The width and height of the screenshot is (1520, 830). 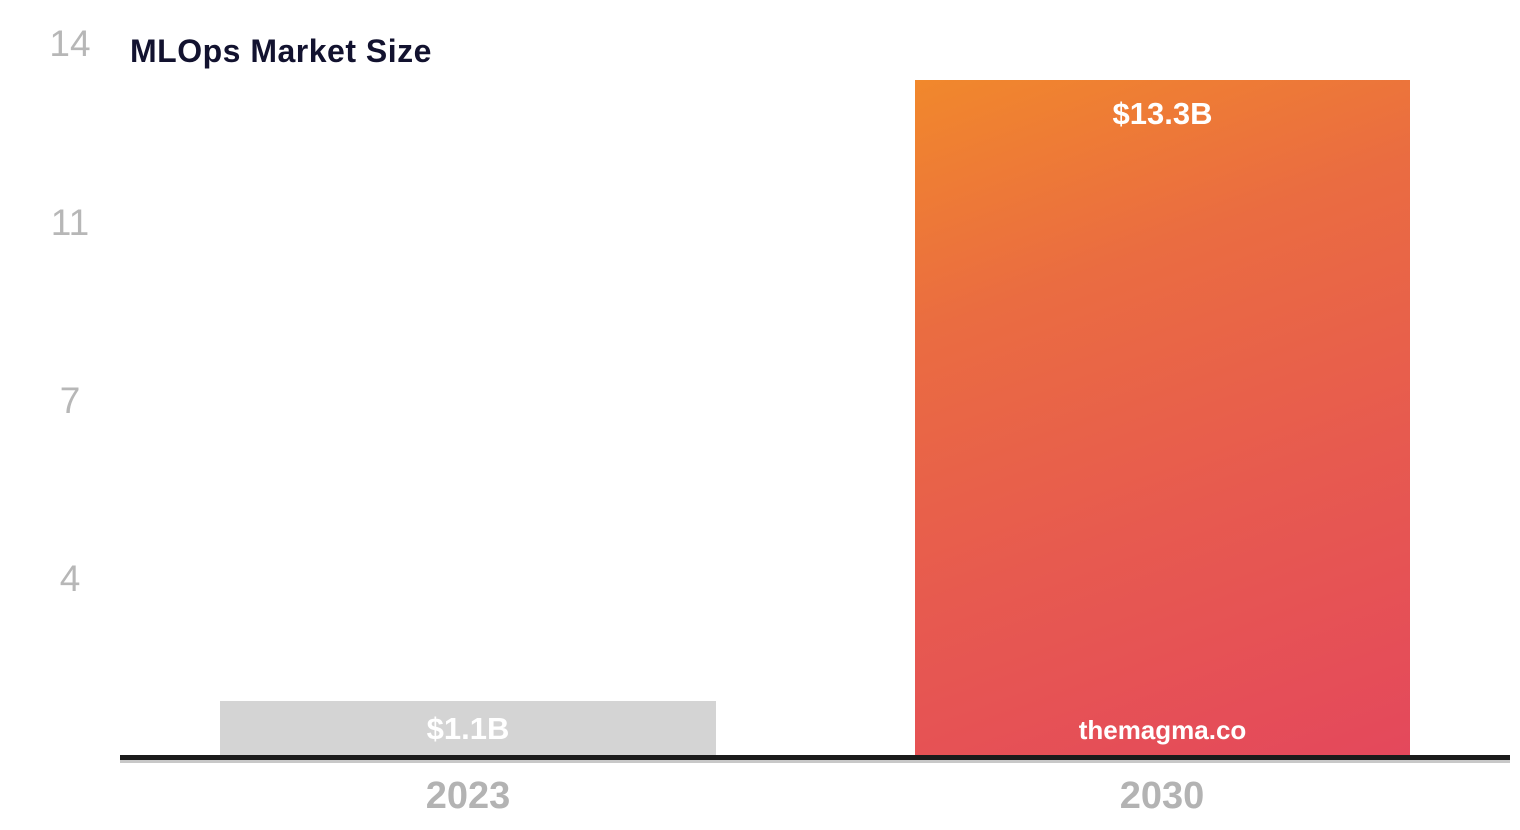 What do you see at coordinates (70, 222) in the screenshot?
I see `y-axis-tick-label: 11` at bounding box center [70, 222].